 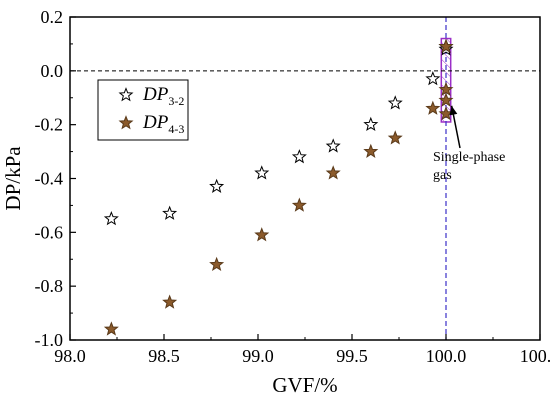 I want to click on legend: DP3-2 DP4-3, so click(x=143, y=110).